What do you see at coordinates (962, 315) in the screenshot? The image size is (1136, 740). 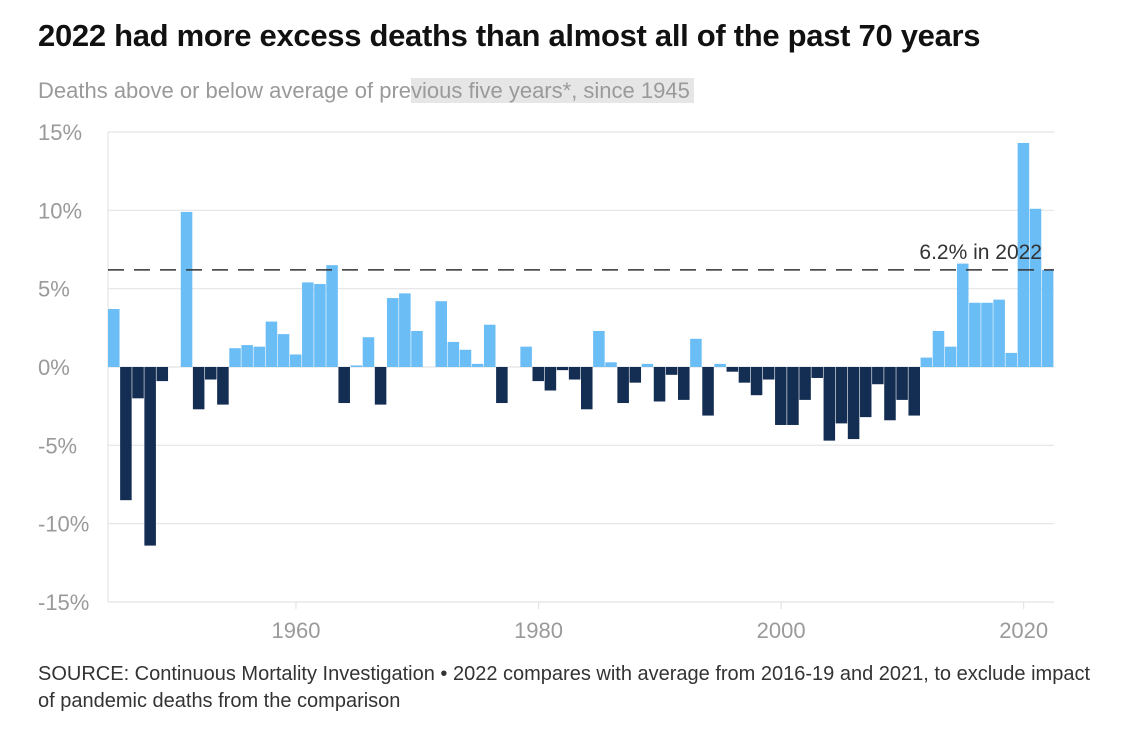 I see `bar-2015` at bounding box center [962, 315].